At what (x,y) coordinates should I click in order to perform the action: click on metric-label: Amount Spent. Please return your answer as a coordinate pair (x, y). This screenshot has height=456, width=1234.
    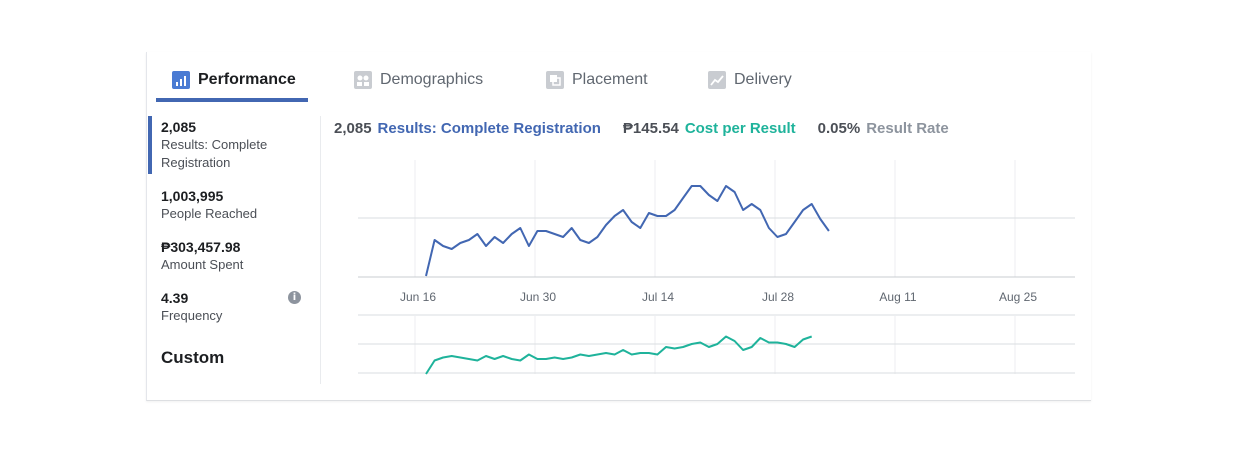
    Looking at the image, I should click on (202, 264).